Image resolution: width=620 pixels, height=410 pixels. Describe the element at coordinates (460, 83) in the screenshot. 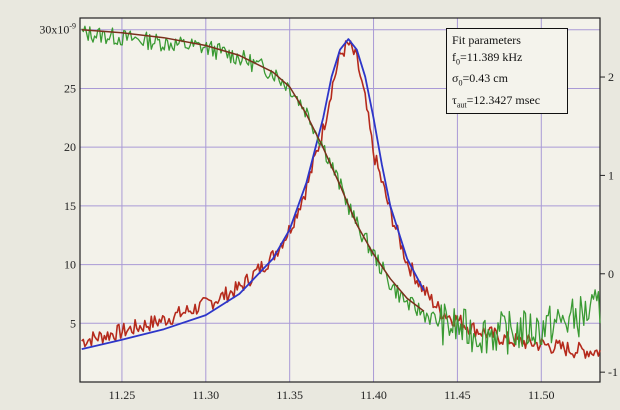

I see `fit-param-sigma-subscript: 0` at that location.